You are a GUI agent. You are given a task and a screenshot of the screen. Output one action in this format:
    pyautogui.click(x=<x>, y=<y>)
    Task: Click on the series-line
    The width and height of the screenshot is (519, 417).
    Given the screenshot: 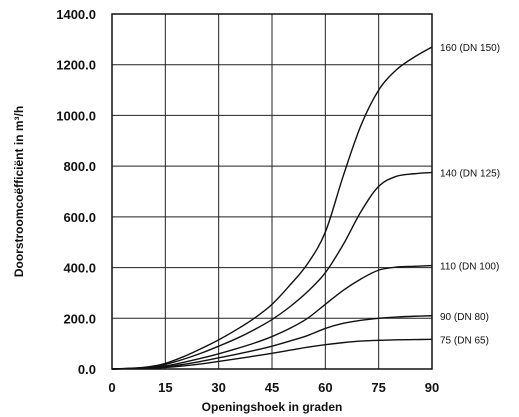 What is the action you would take?
    pyautogui.click(x=272, y=354)
    